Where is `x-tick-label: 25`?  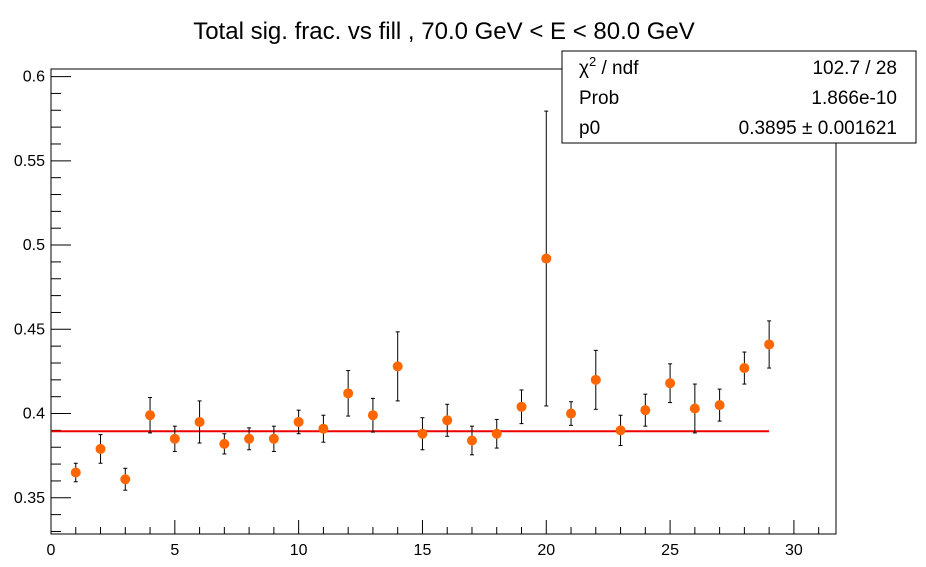
x-tick-label: 25 is located at coordinates (670, 550).